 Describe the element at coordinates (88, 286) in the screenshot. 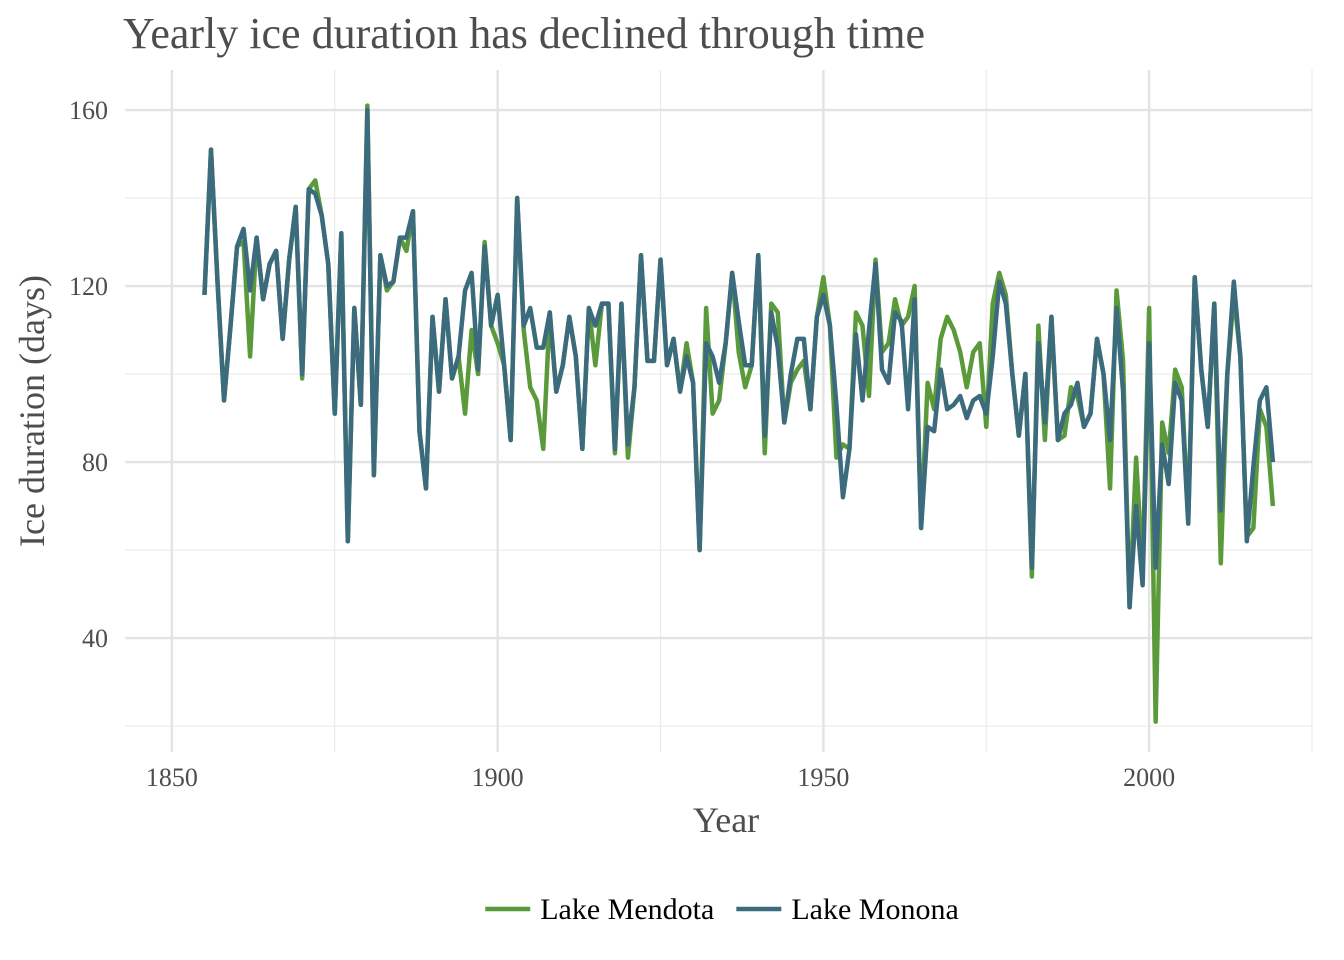

I see `y-tick-label: 120` at that location.